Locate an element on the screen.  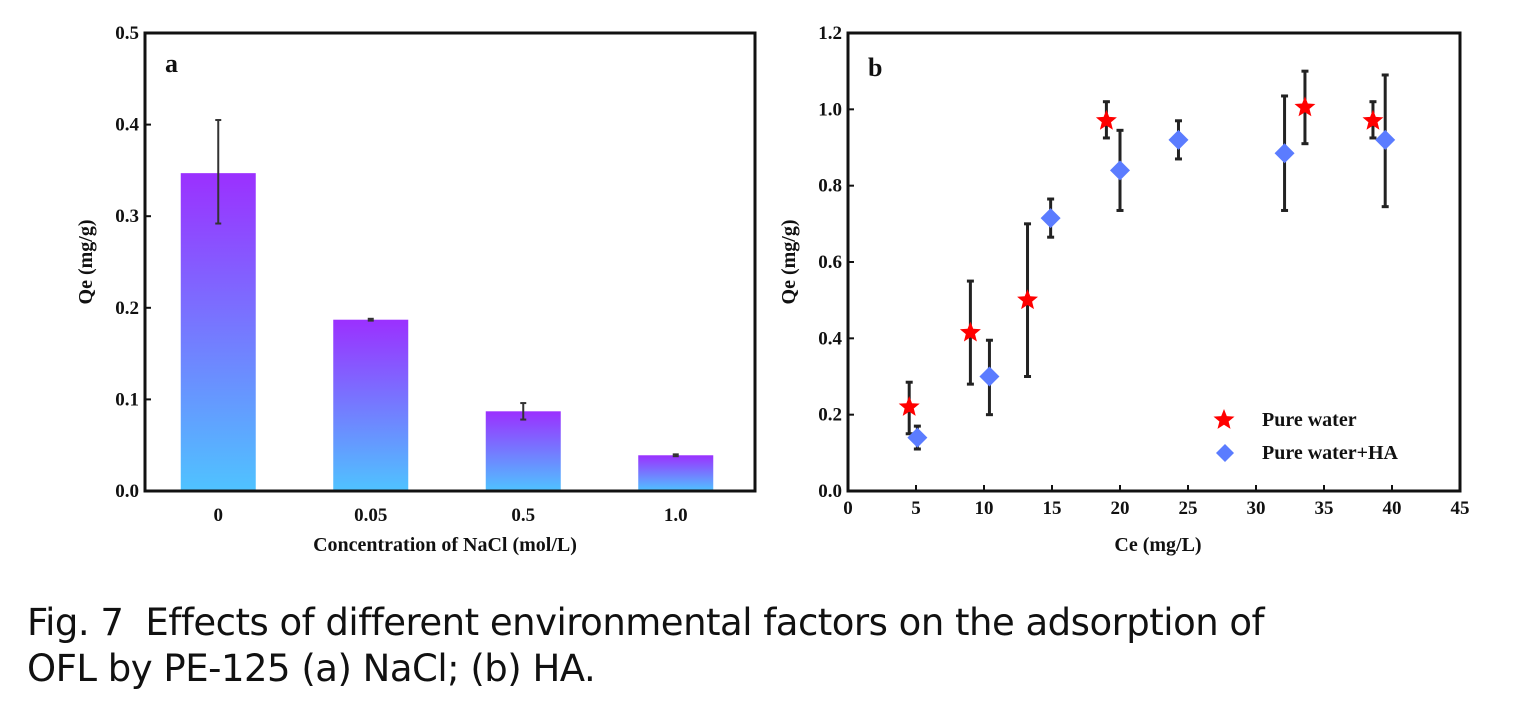
x-tick-label: 35 is located at coordinates (1324, 508).